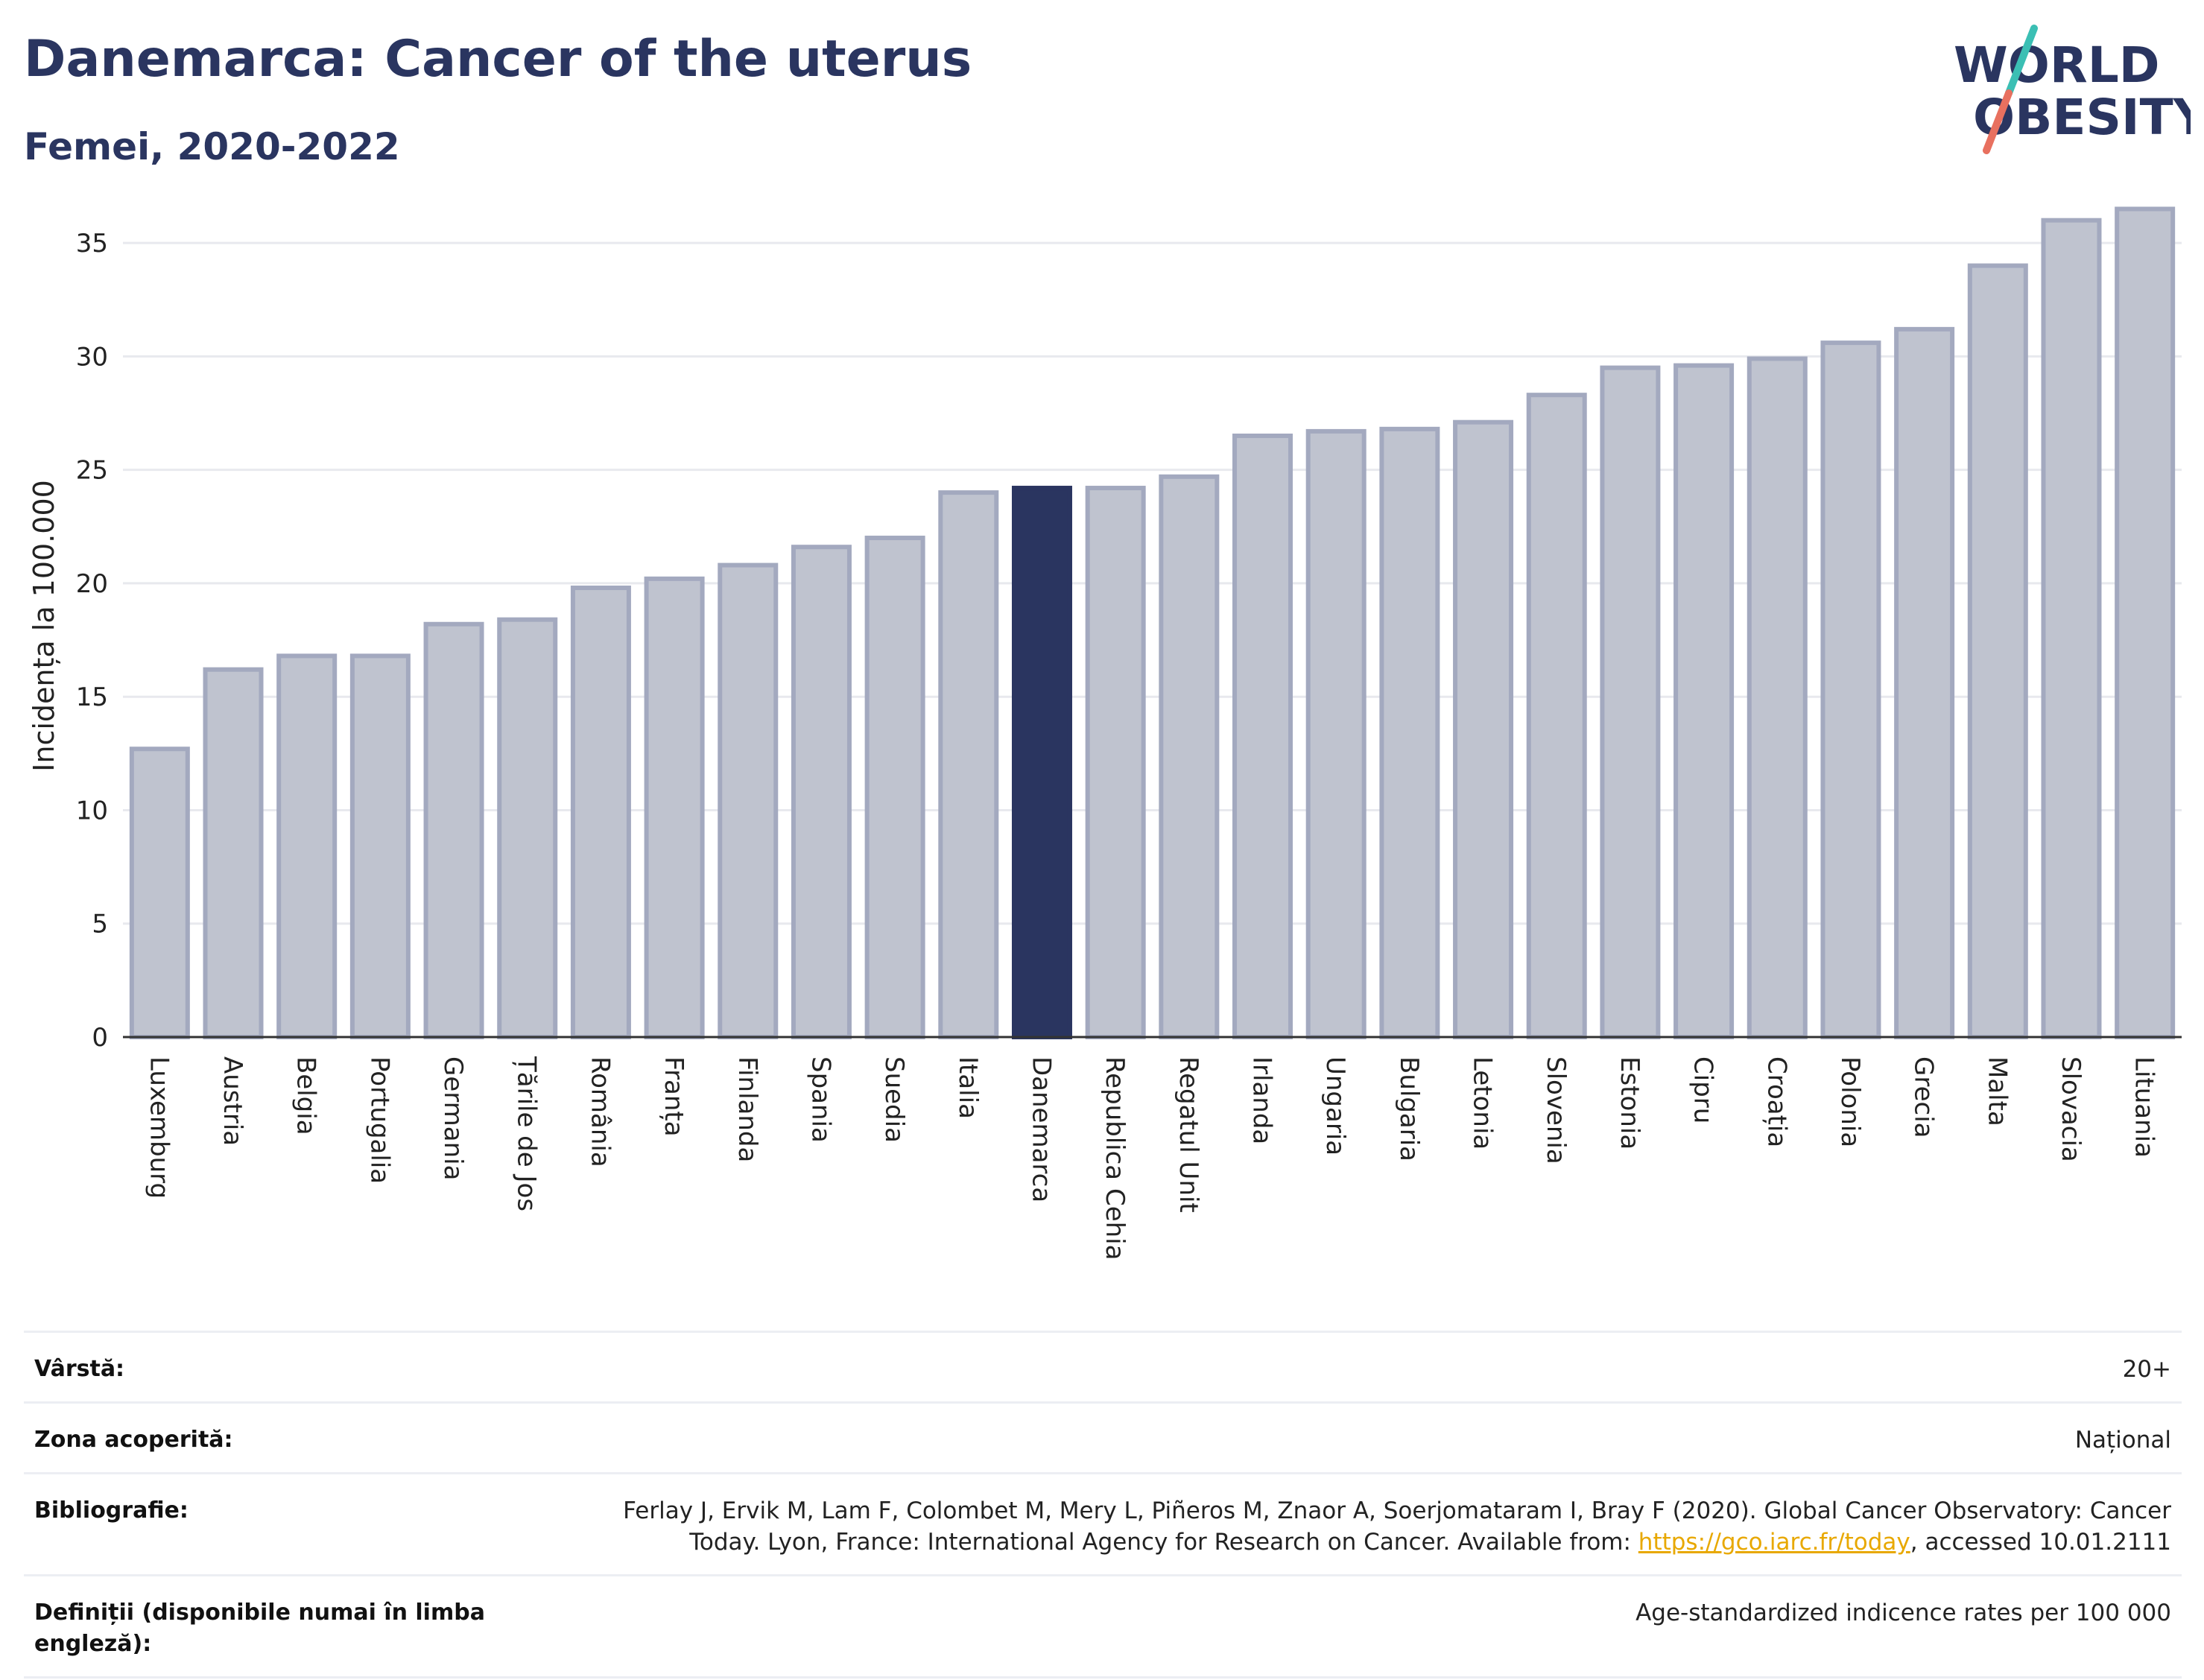 Image resolution: width=2204 pixels, height=1680 pixels. What do you see at coordinates (92, 584) in the screenshot?
I see `y-tick-label: 20` at bounding box center [92, 584].